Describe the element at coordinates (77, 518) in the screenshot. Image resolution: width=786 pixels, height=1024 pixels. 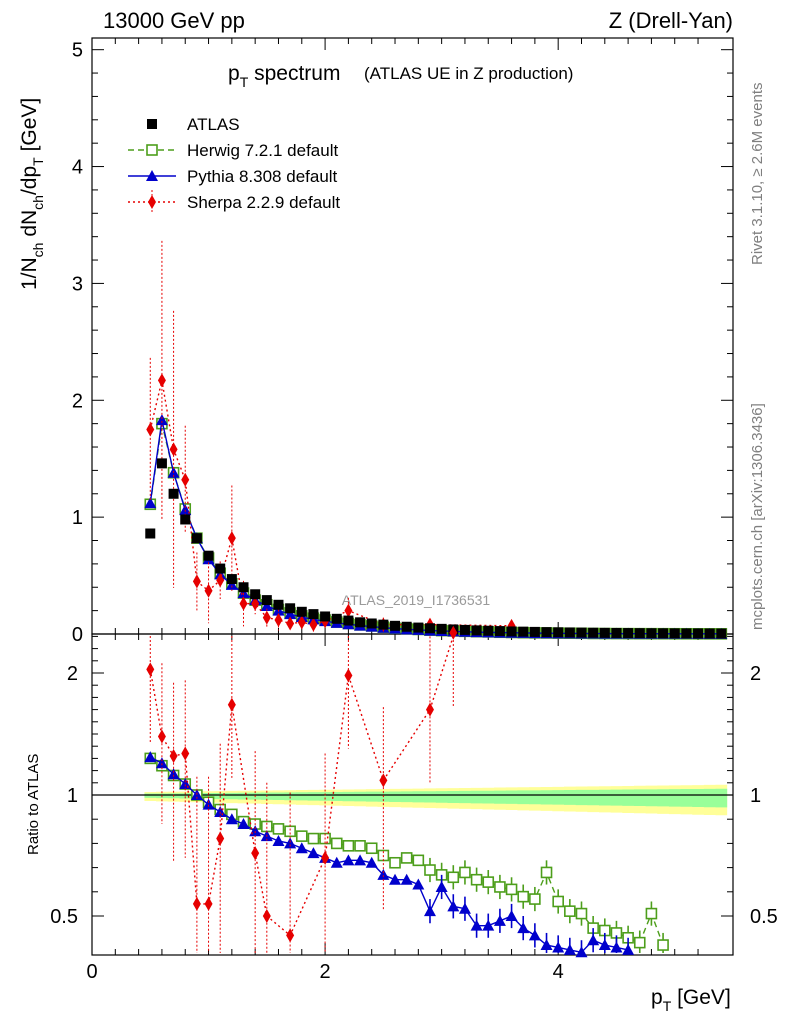
I see `main-y-tick-label: 1` at that location.